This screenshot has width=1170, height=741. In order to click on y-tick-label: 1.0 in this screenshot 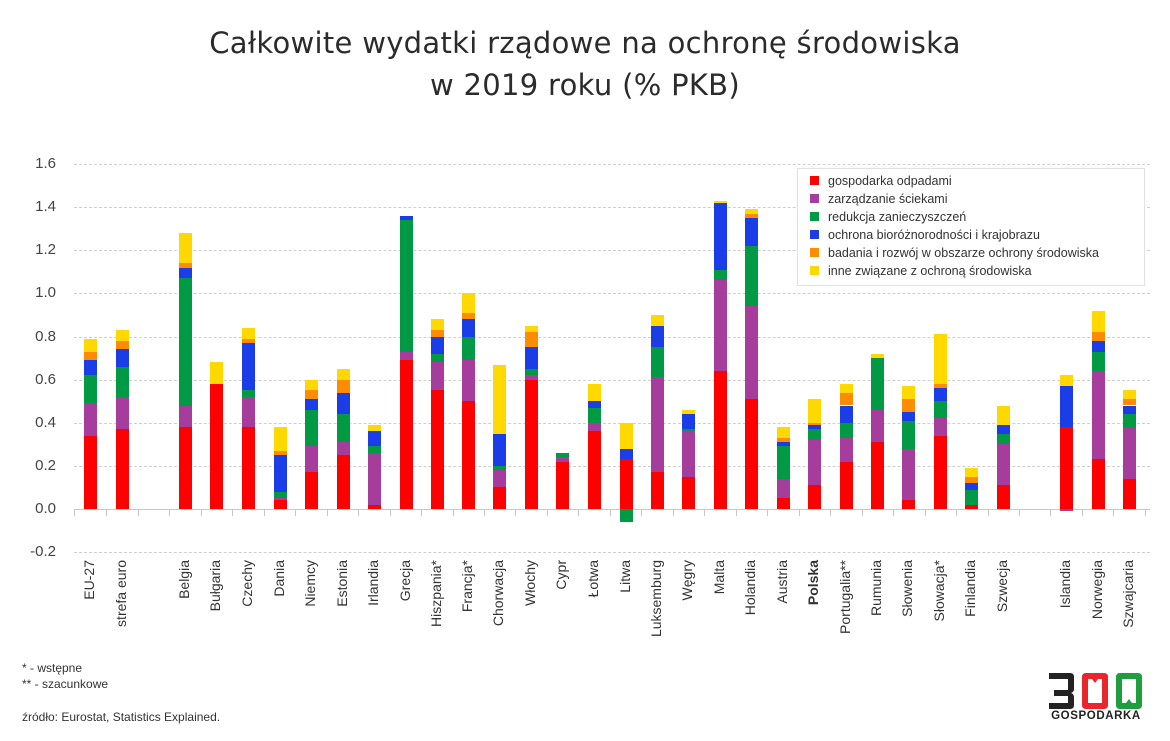, I will do `click(45, 293)`.